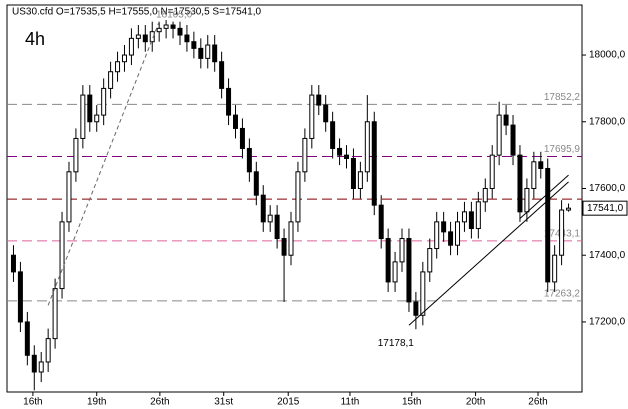 The height and width of the screenshot is (409, 628). Describe the element at coordinates (607, 322) in the screenshot. I see `y-tick-label: 17200,0` at that location.